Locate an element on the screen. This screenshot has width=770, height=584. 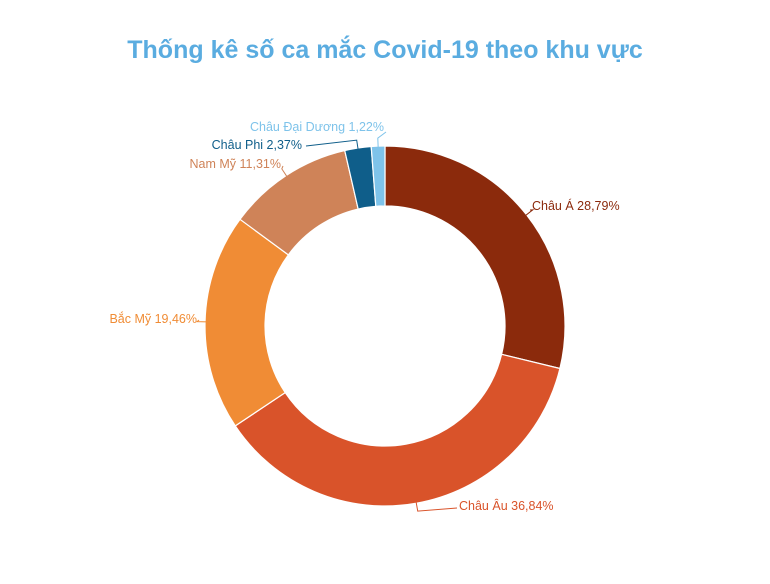
slice-chau-dai-duong is located at coordinates (378, 176).